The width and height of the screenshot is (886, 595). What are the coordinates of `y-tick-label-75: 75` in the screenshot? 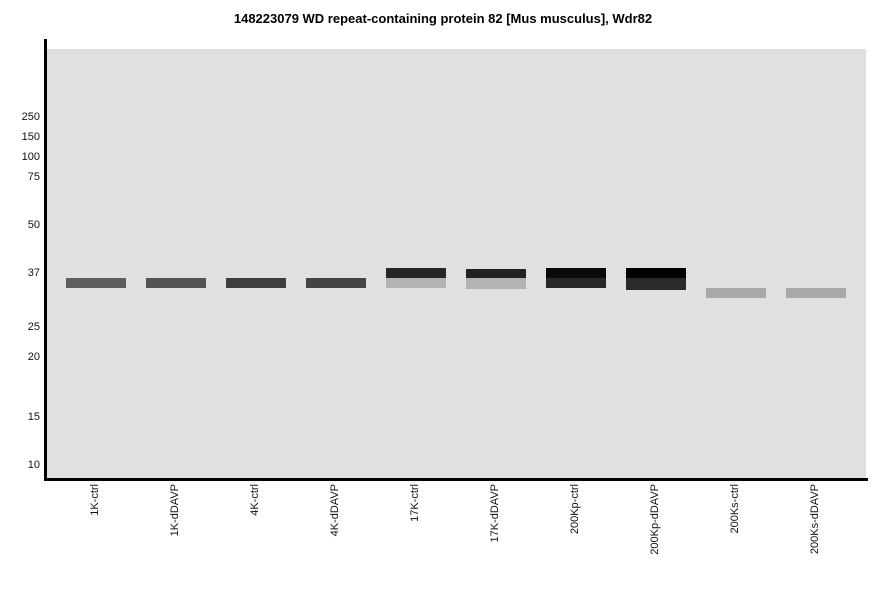 It's located at (33, 177).